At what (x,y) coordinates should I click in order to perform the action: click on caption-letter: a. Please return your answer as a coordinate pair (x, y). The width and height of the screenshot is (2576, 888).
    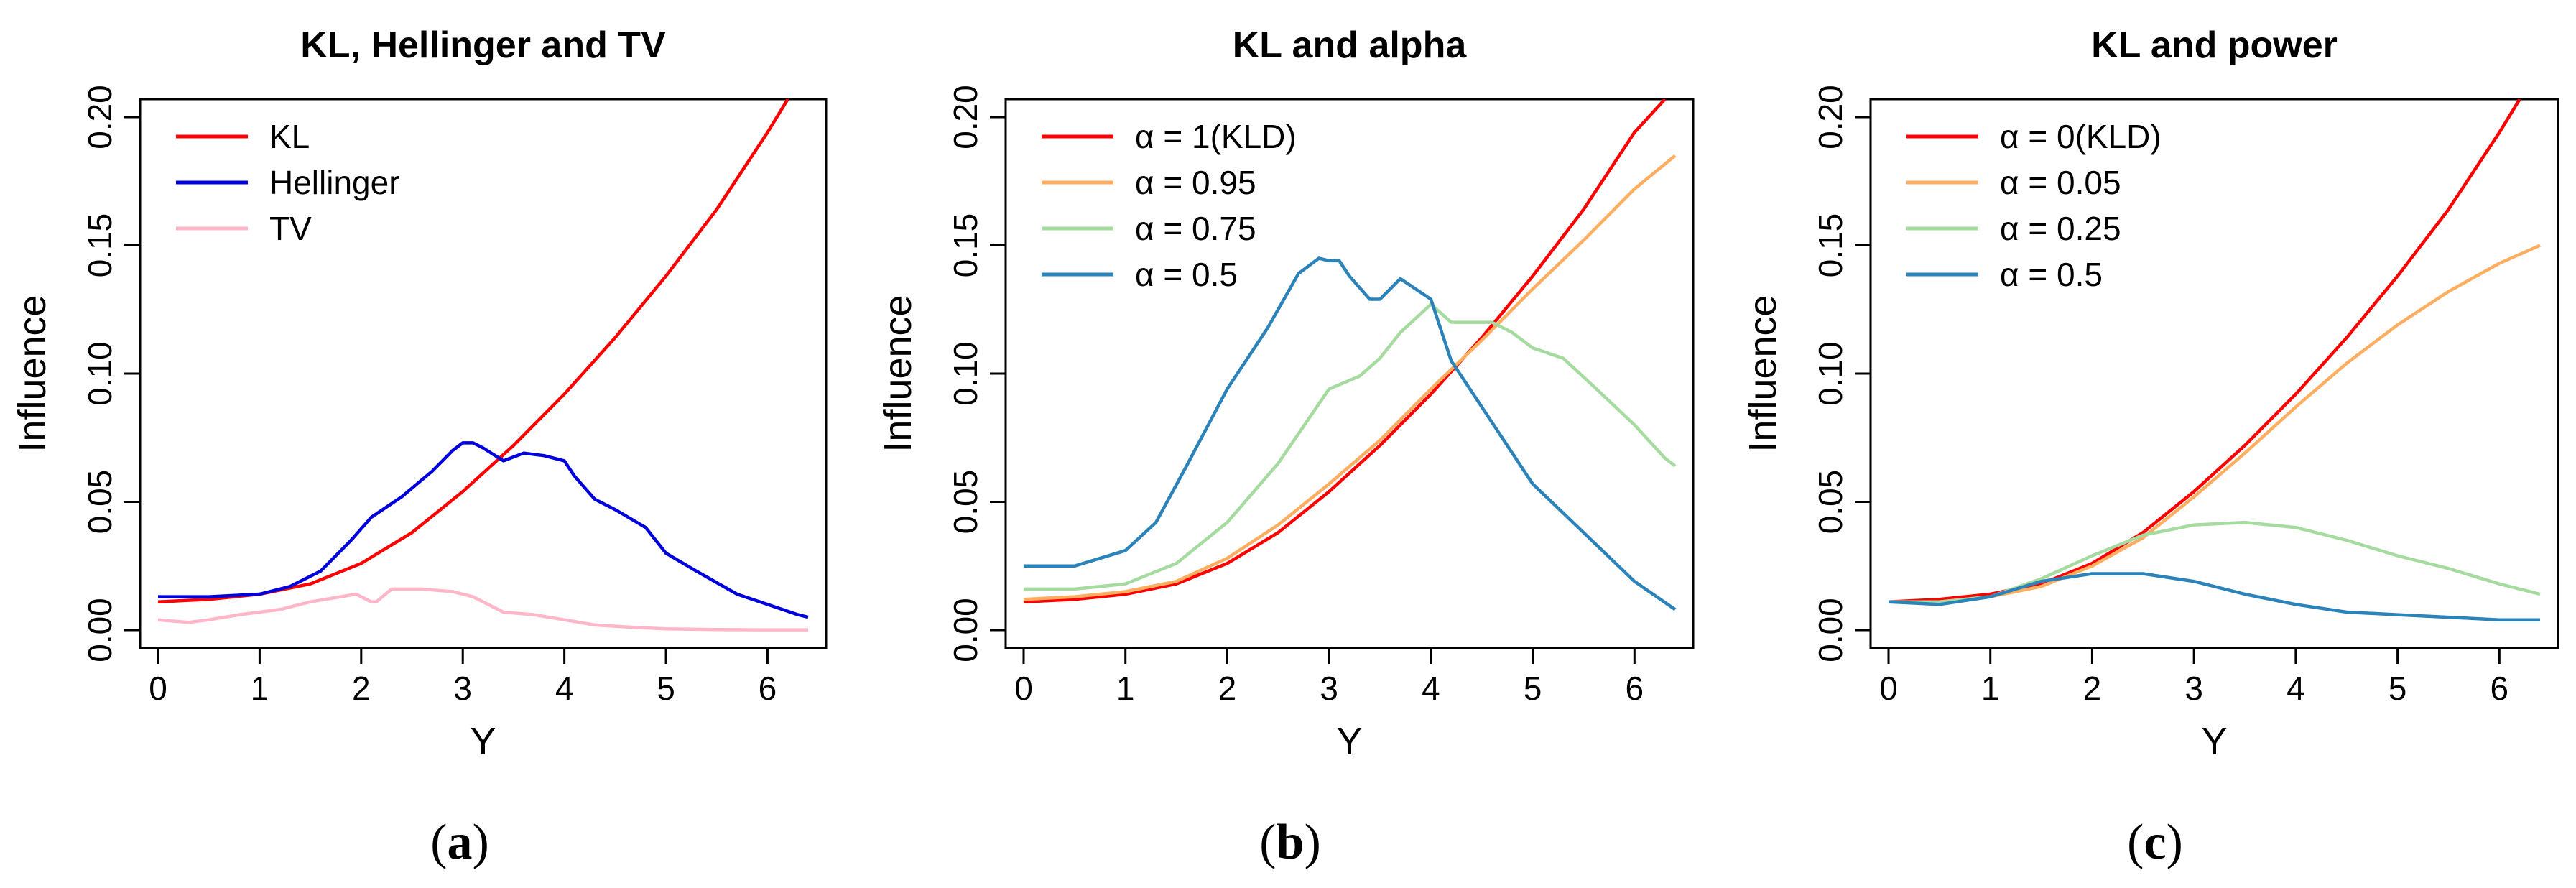
    Looking at the image, I should click on (460, 842).